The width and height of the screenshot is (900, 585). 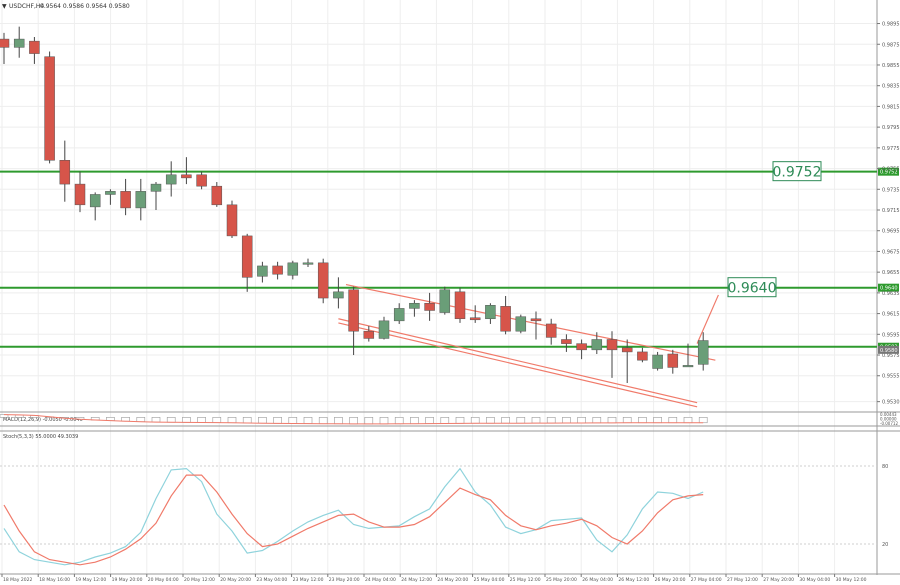 I want to click on time-tick-label: 25 May 04:00, so click(x=489, y=580).